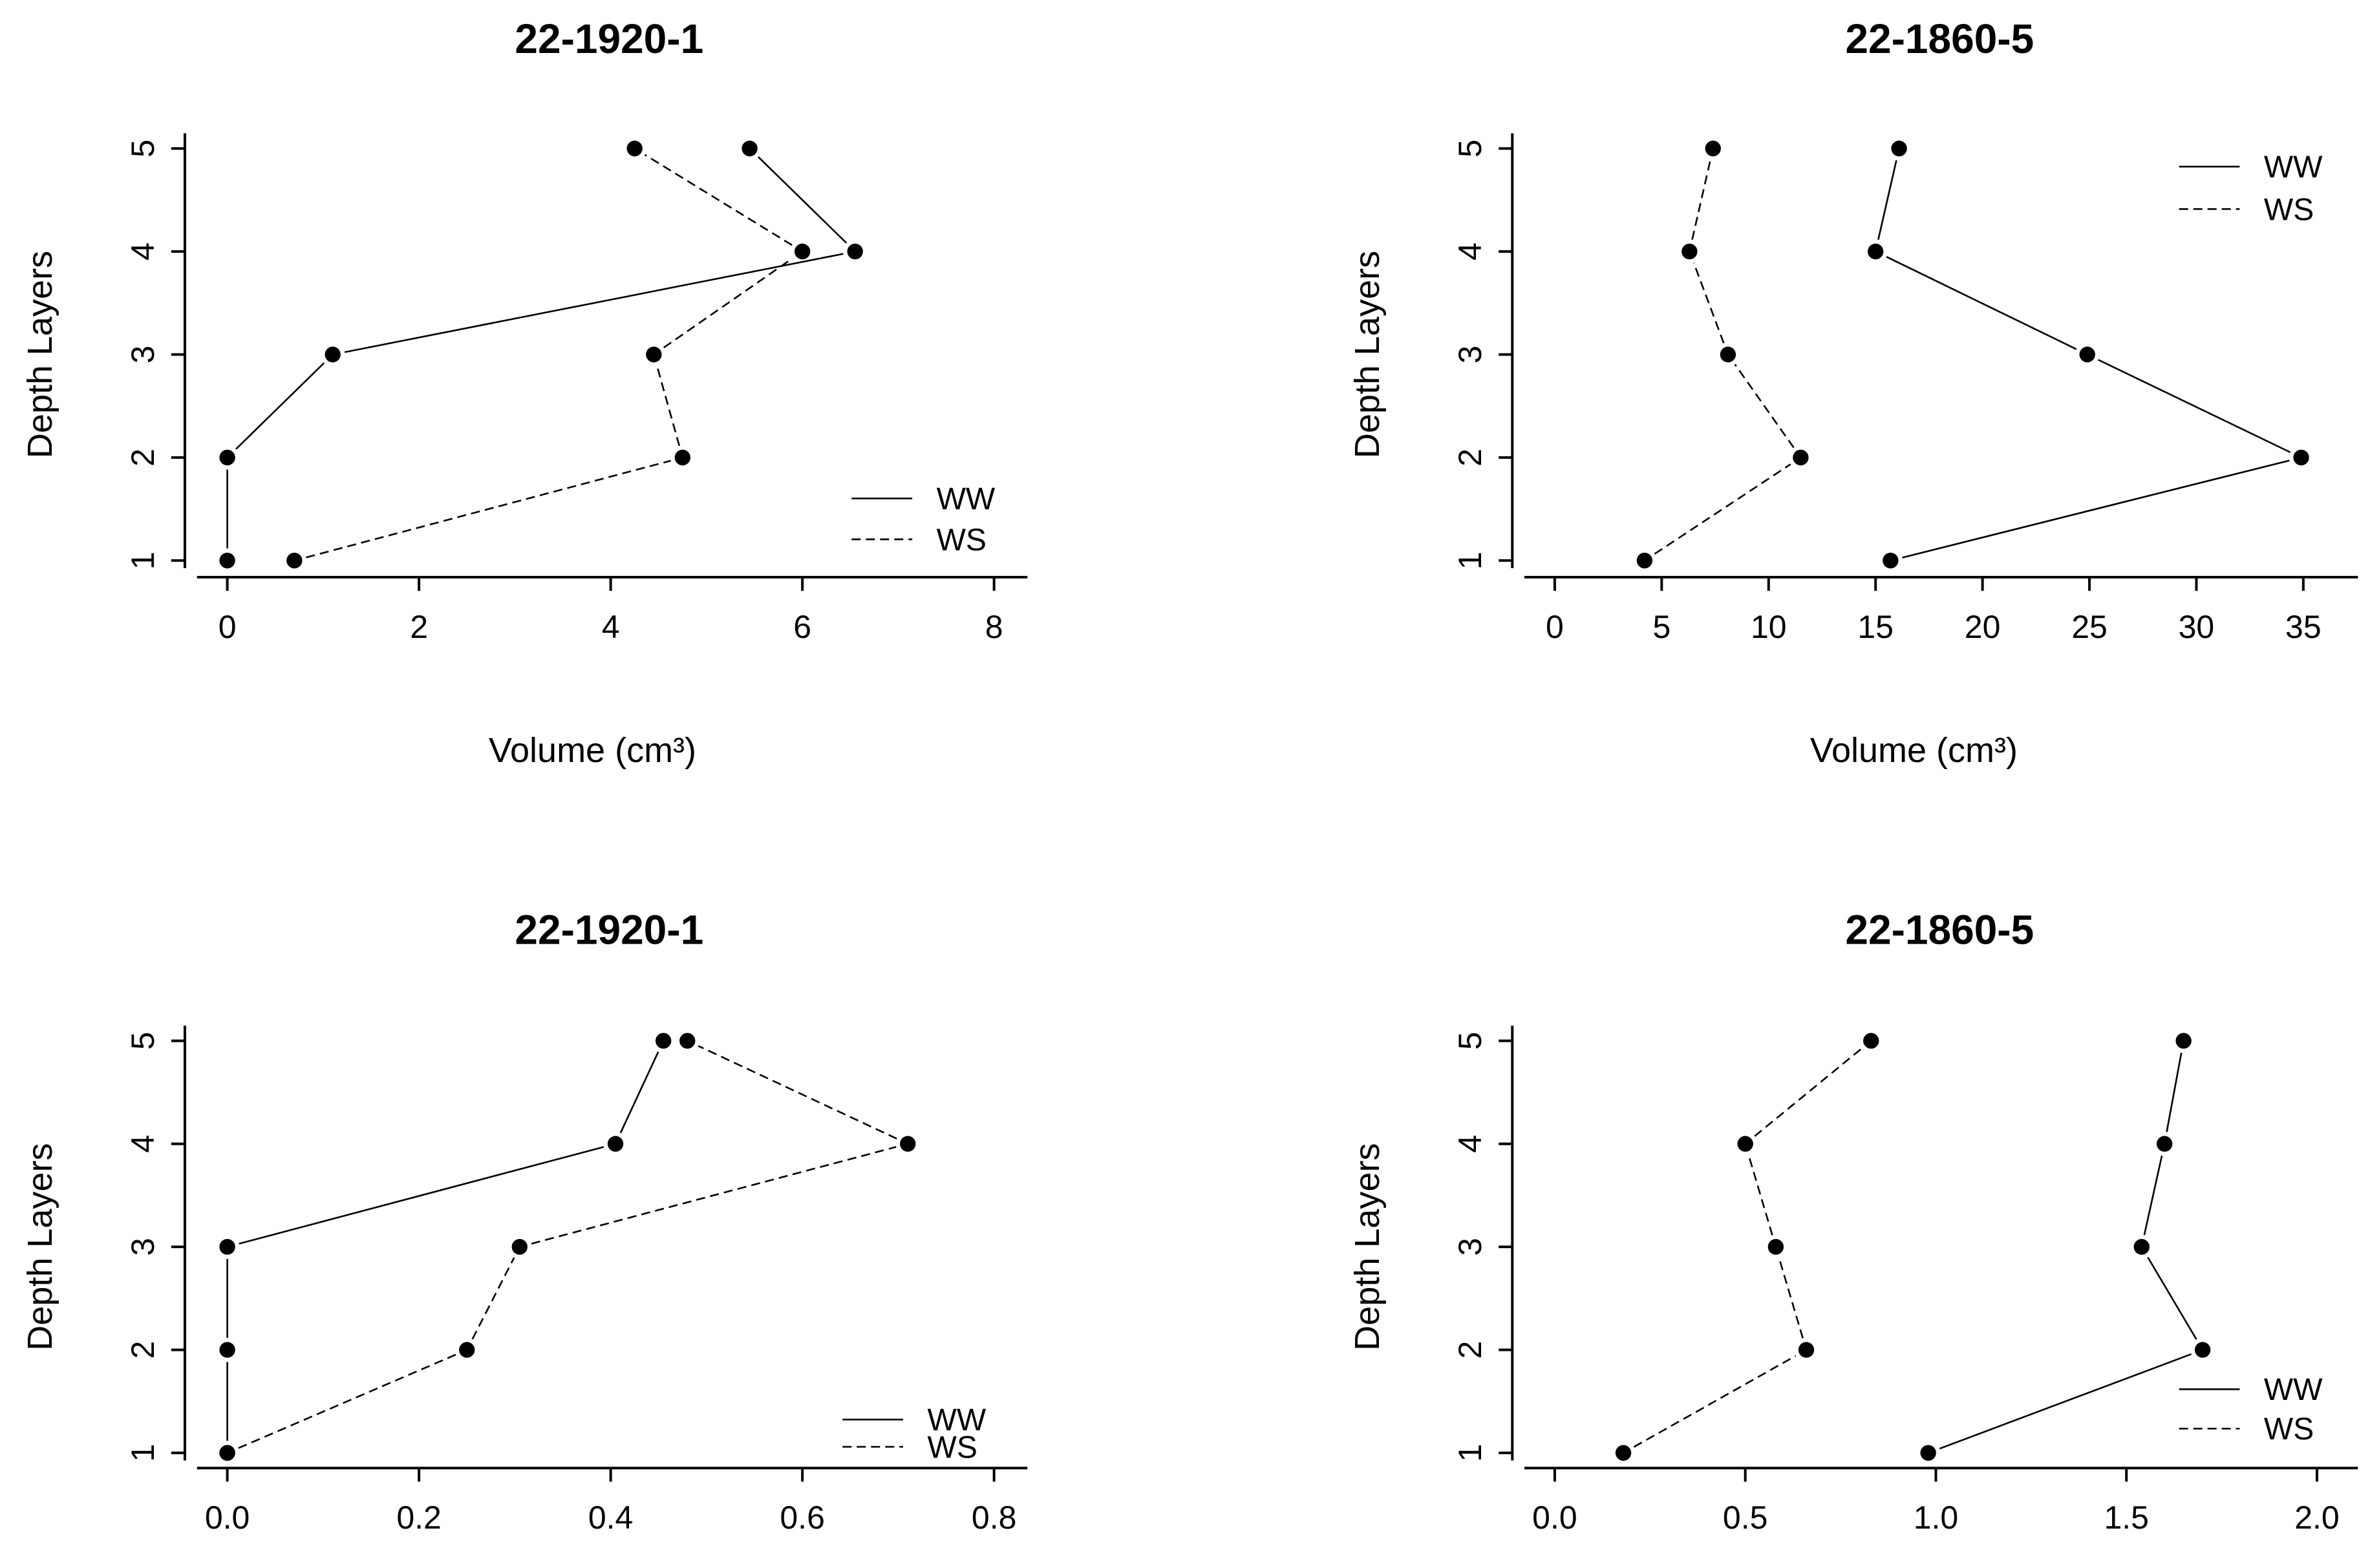 The height and width of the screenshot is (1568, 2370). I want to click on x-tick-label: 15, so click(1875, 627).